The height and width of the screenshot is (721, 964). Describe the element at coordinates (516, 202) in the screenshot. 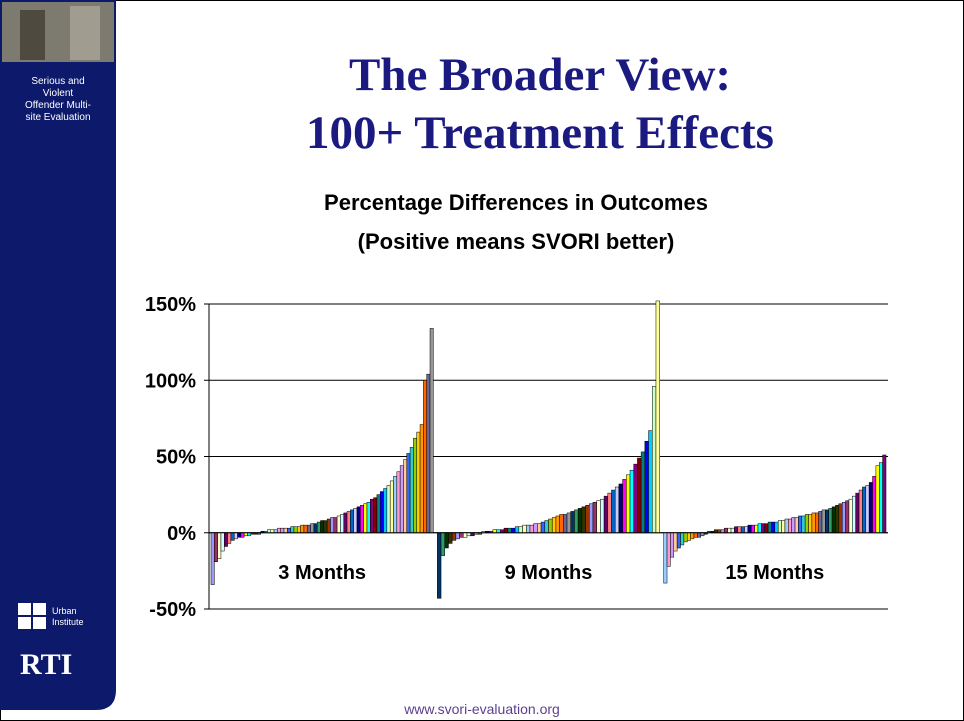

I see `chart-title: Percentage Differences in Outcomes` at that location.